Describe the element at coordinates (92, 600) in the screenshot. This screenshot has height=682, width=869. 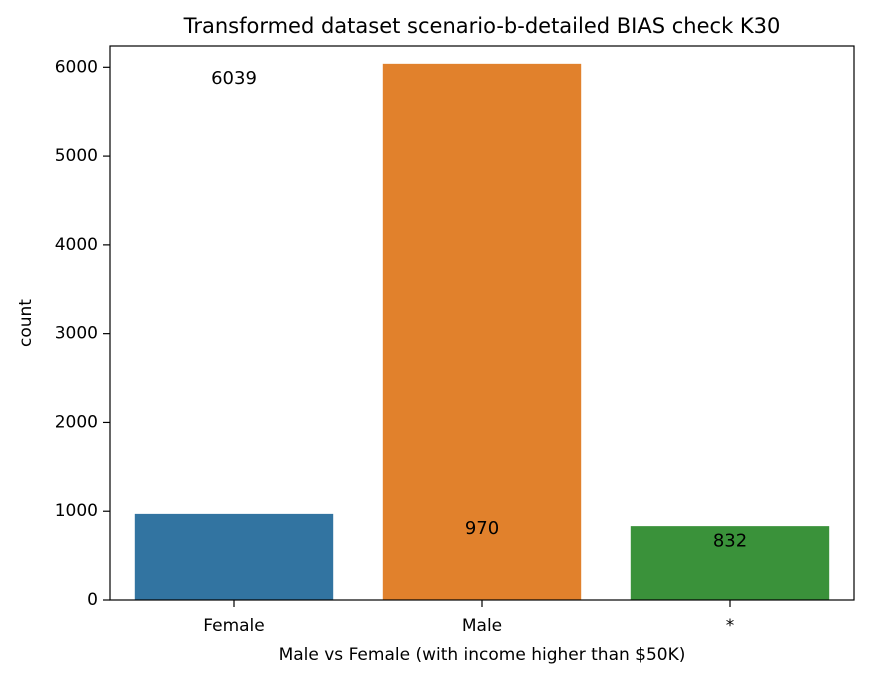
I see `y-tick-label: 0` at that location.